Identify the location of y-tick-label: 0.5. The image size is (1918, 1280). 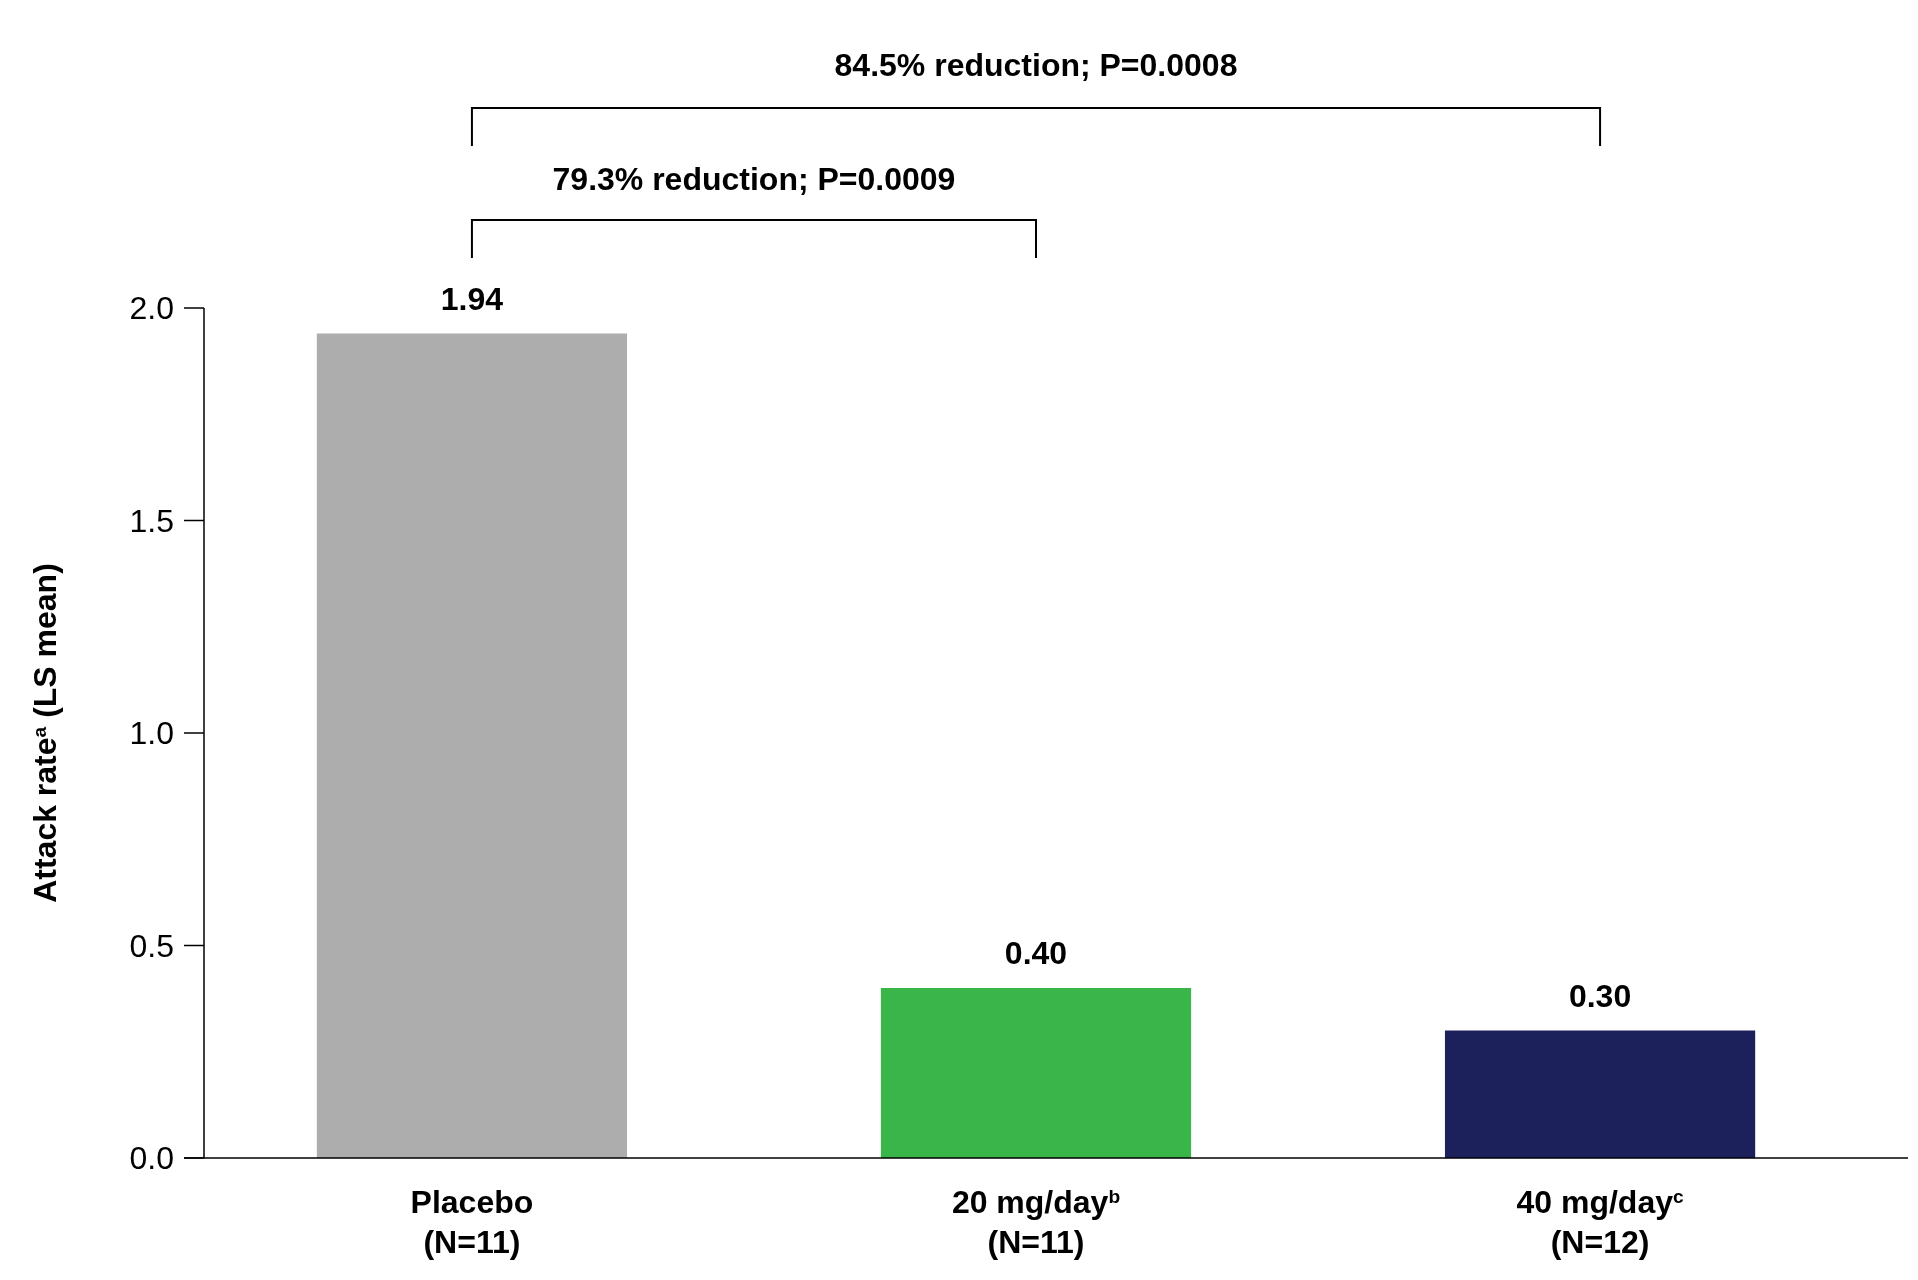
(151, 945).